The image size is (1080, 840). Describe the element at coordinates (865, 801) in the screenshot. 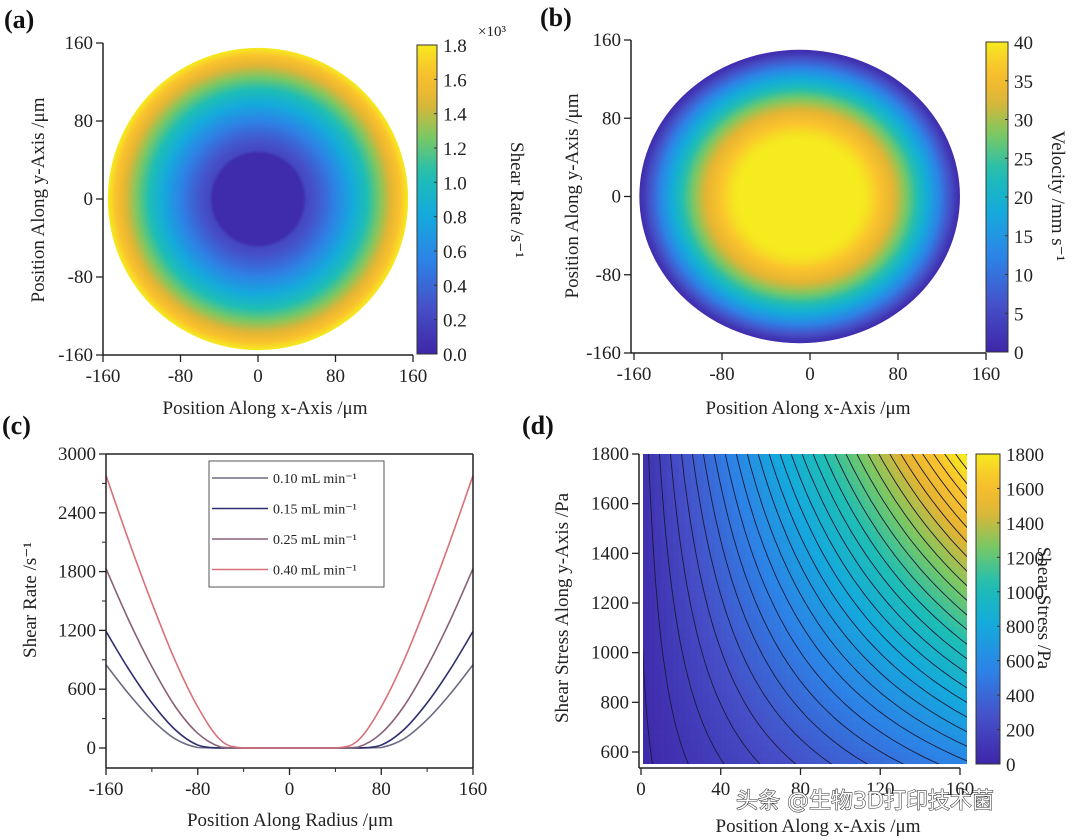

I see `watermark-text: 头条 @生物3D打印技术菌` at that location.